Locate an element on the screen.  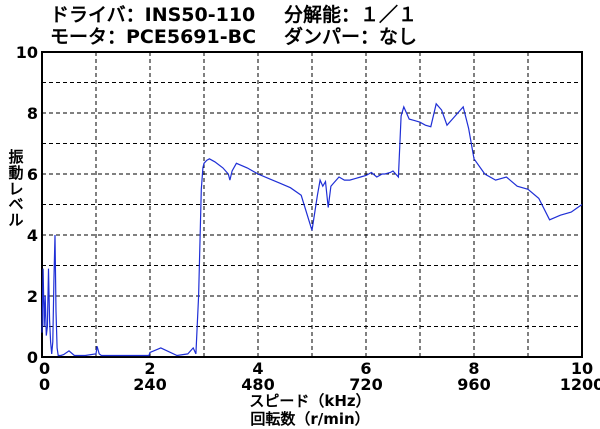
y-tick-label: 2 is located at coordinates (32, 296).